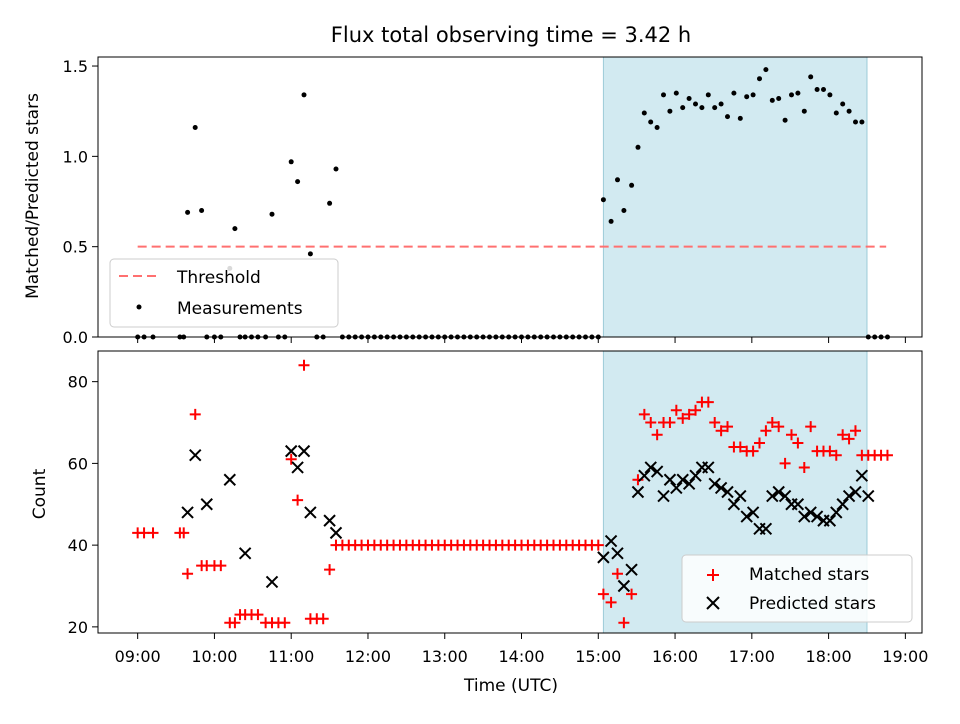 This screenshot has width=960, height=724. I want to click on x-axis-label: Time (UTC), so click(510, 686).